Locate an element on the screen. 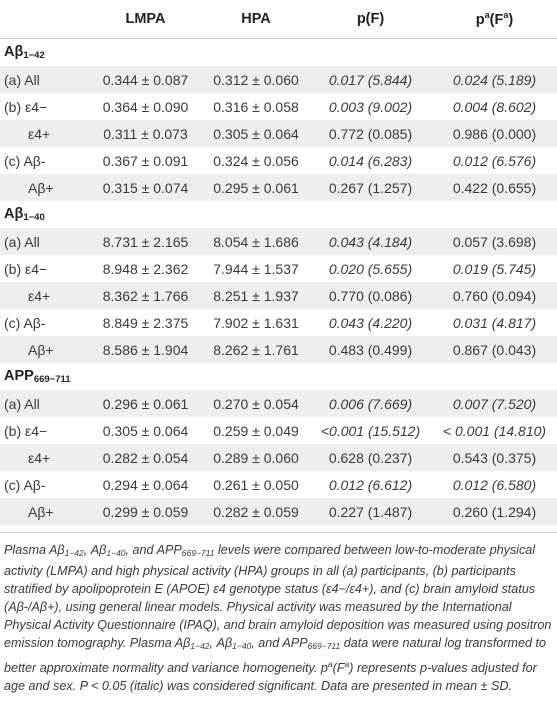 This screenshot has width=557, height=725. cell-pa: 0.019 (5.745) is located at coordinates (494, 268).